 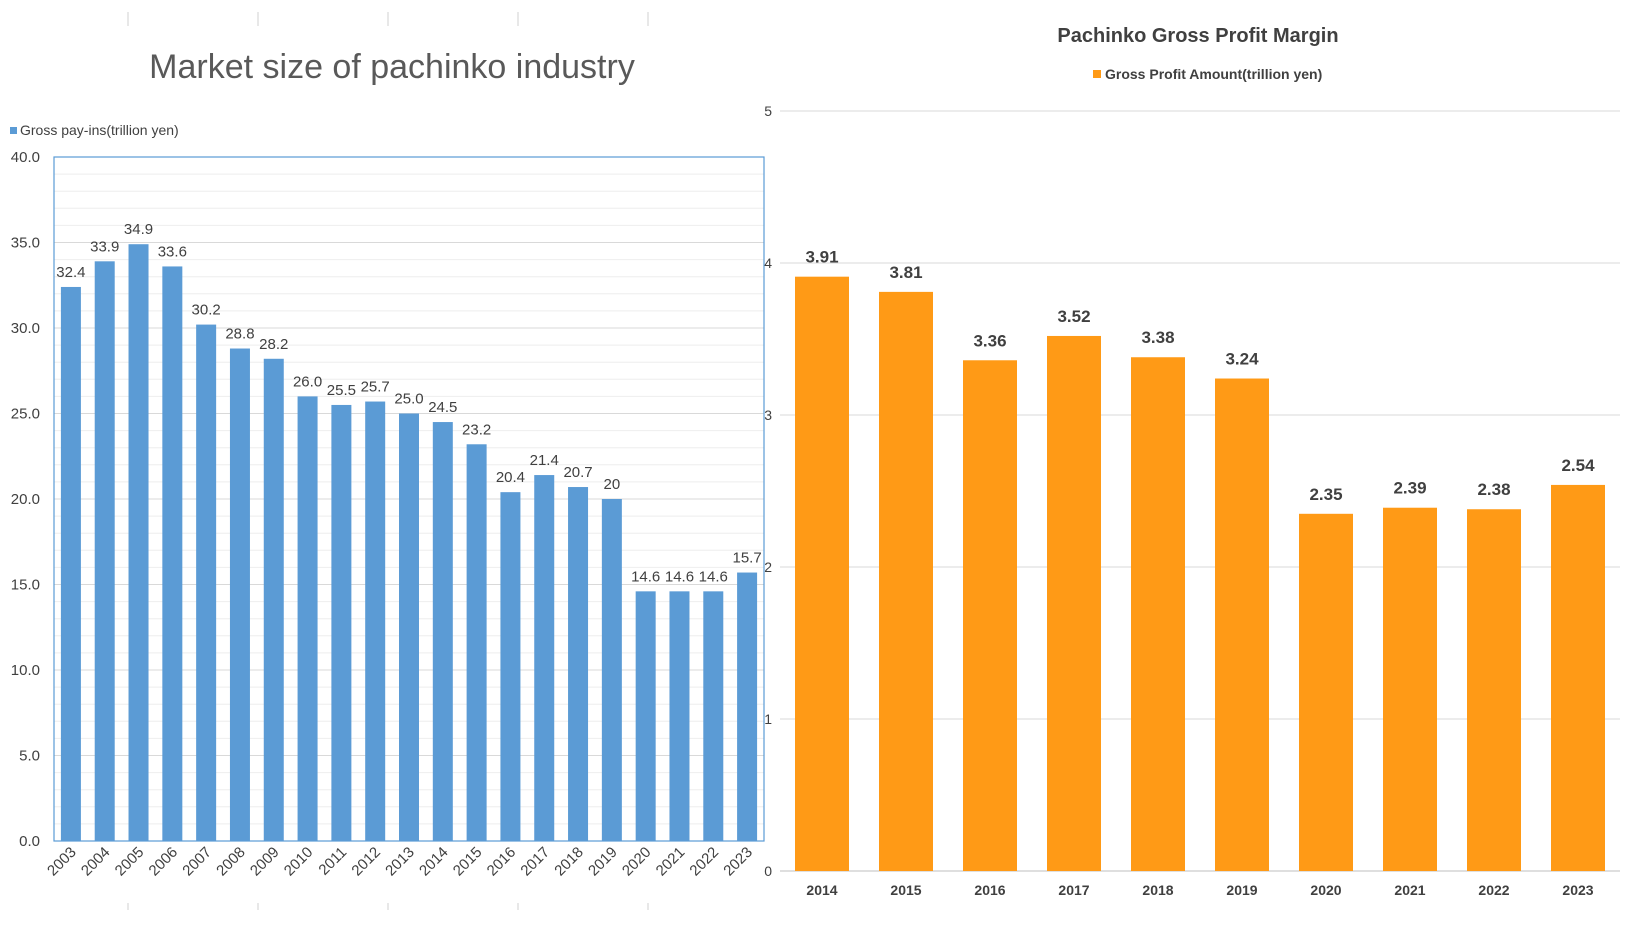 What do you see at coordinates (70, 272) in the screenshot?
I see `data-label-2003: 32.4` at bounding box center [70, 272].